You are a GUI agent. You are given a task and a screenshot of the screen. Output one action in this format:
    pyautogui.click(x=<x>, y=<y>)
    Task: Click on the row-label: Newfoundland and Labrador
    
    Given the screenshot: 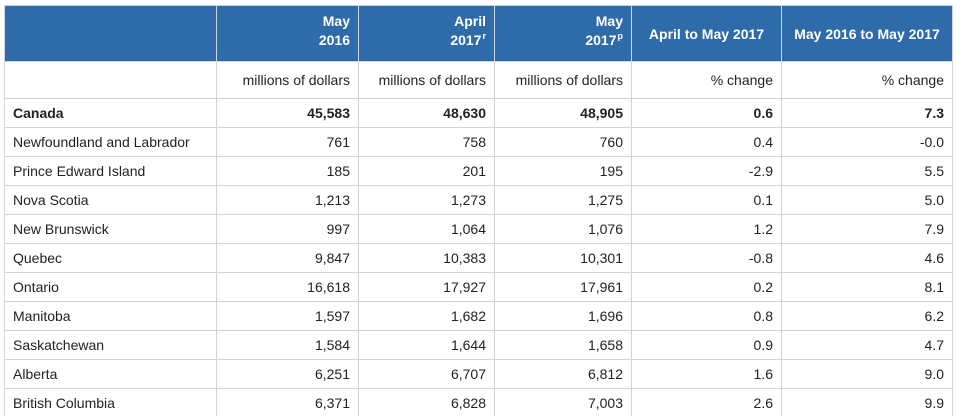 What is the action you would take?
    pyautogui.click(x=110, y=142)
    